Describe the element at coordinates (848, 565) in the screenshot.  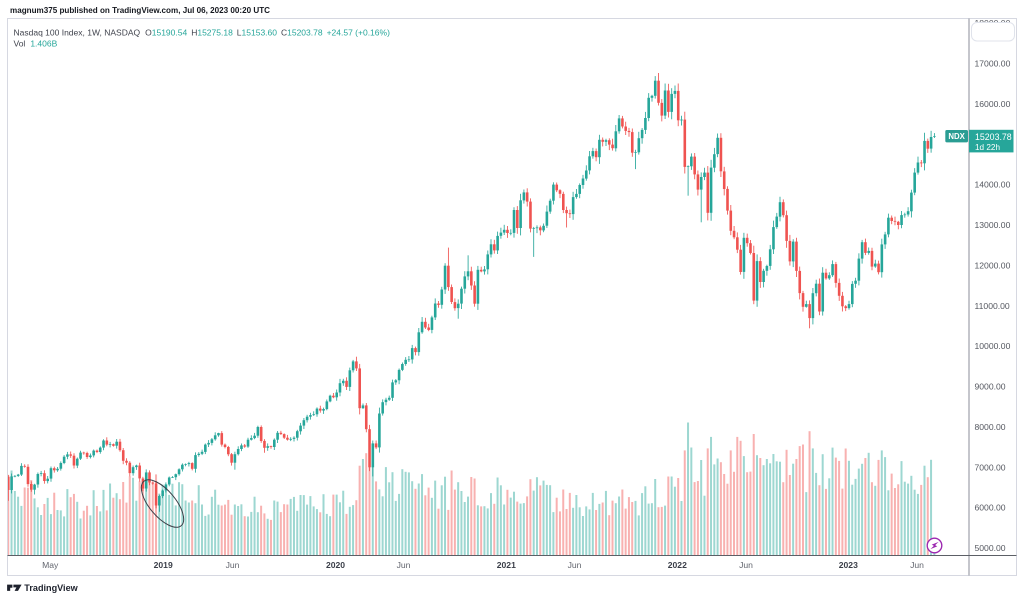
I see `svg-text: 2023` at that location.